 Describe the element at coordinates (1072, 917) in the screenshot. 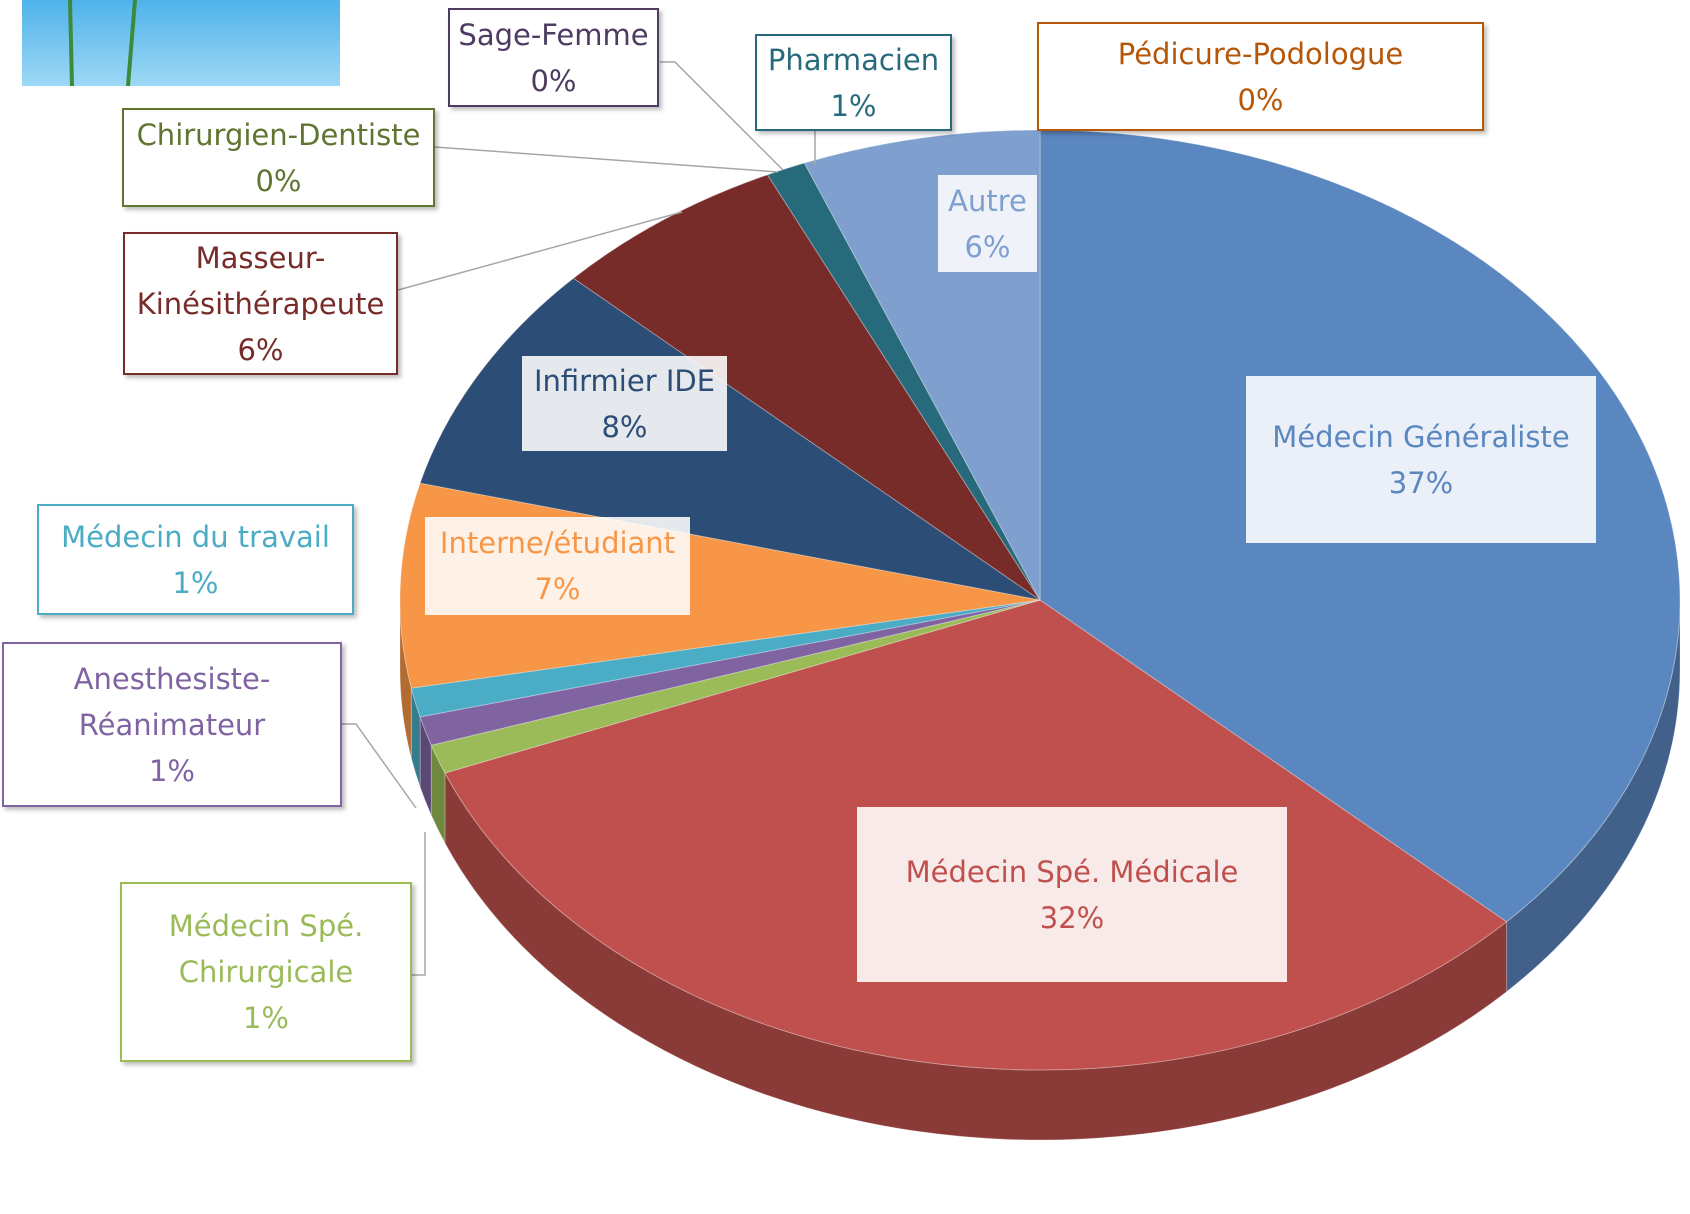

I see `value-label: 32%` at that location.